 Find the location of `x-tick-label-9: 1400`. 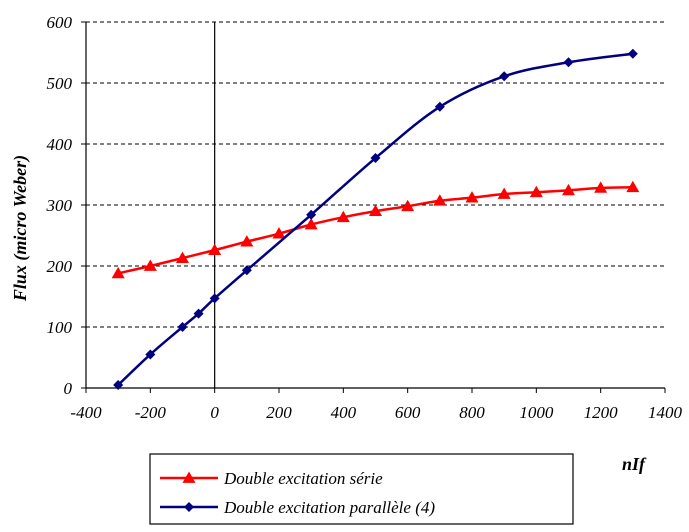

x-tick-label-9: 1400 is located at coordinates (665, 412).